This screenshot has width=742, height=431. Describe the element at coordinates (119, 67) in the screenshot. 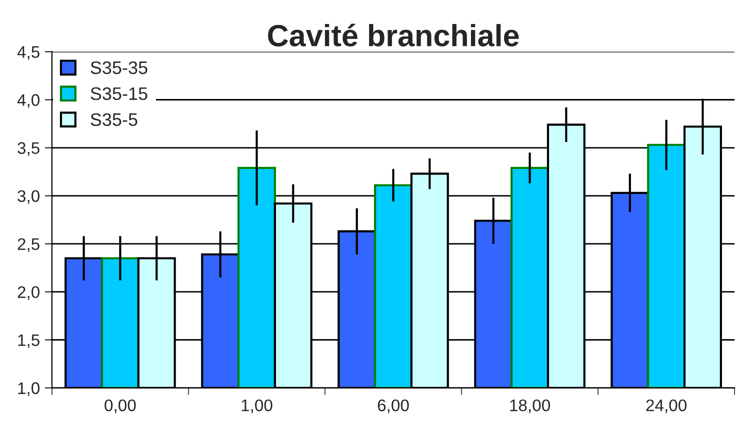

I see `legend-label: S35-35` at that location.